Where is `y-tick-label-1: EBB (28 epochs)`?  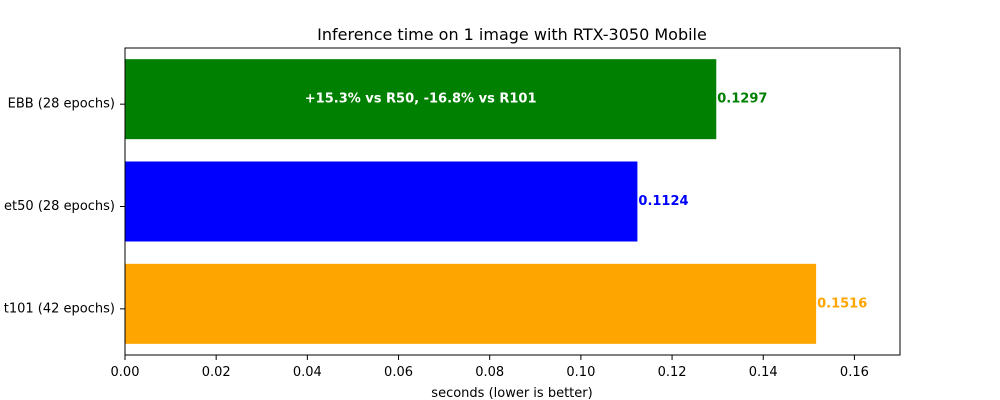 y-tick-label-1: EBB (28 epochs) is located at coordinates (61, 104).